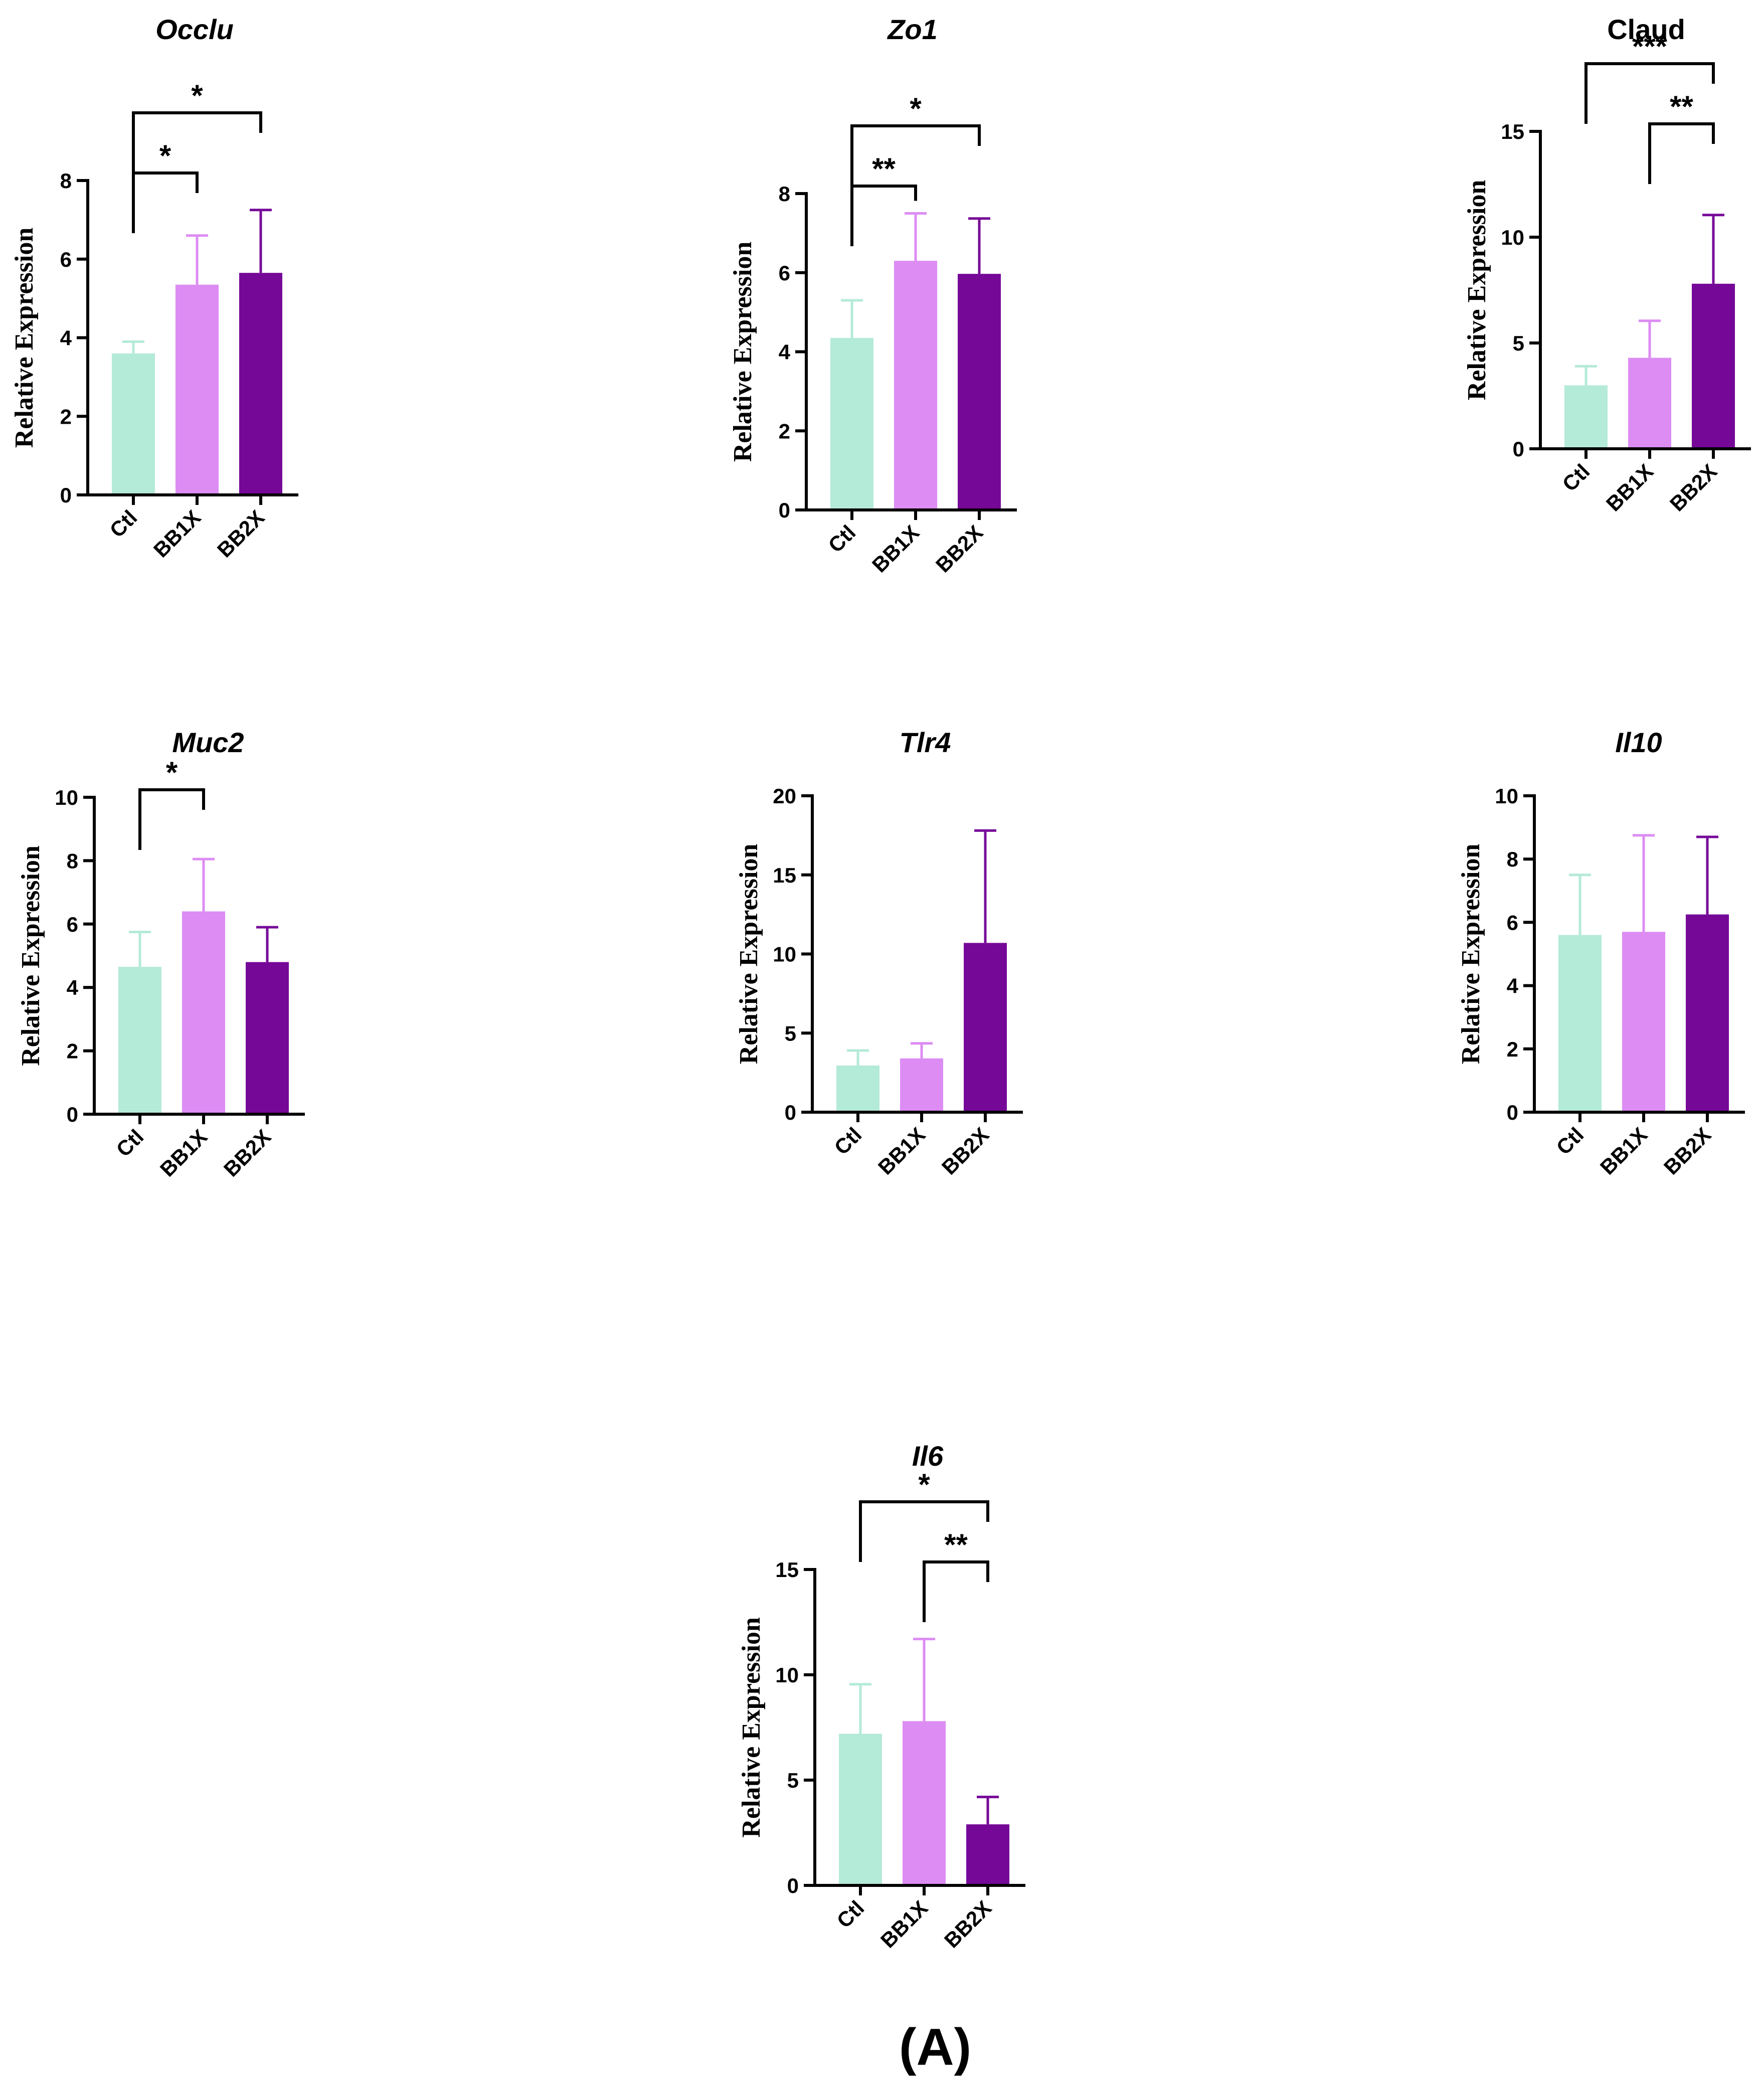  I want to click on chart-title: Claud, so click(1646, 29).